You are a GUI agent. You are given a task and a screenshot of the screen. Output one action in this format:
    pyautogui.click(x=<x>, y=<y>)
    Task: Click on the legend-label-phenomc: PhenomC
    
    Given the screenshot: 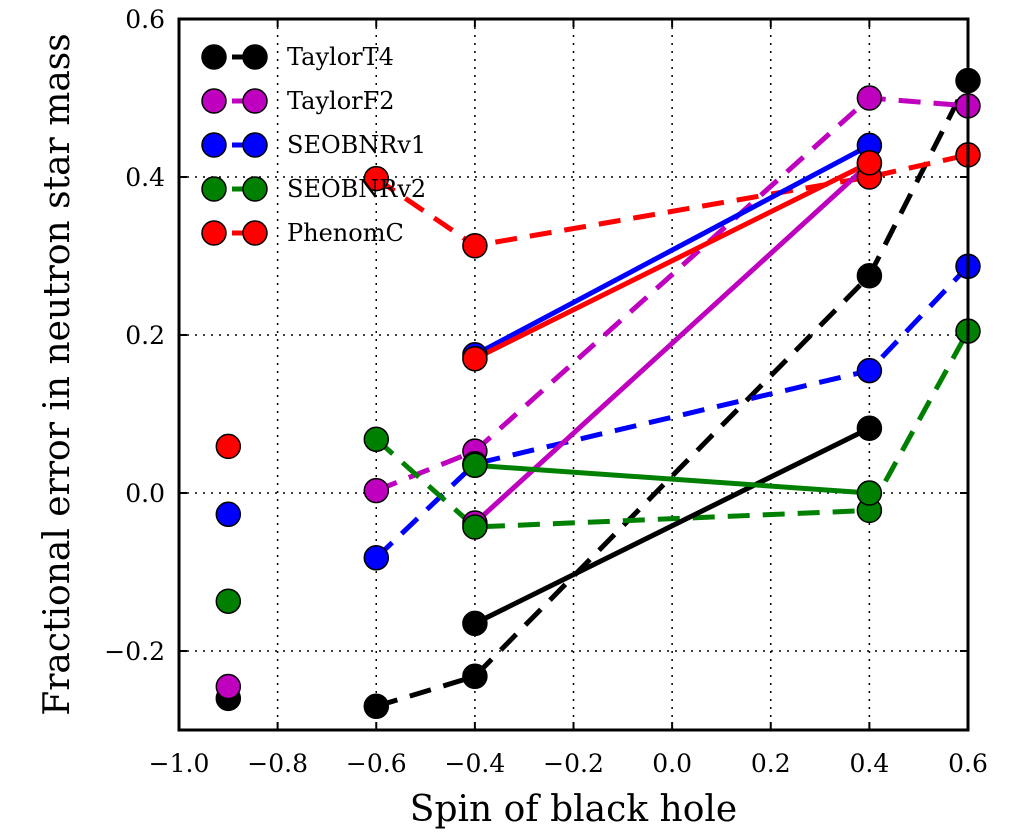 What is the action you would take?
    pyautogui.click(x=345, y=233)
    